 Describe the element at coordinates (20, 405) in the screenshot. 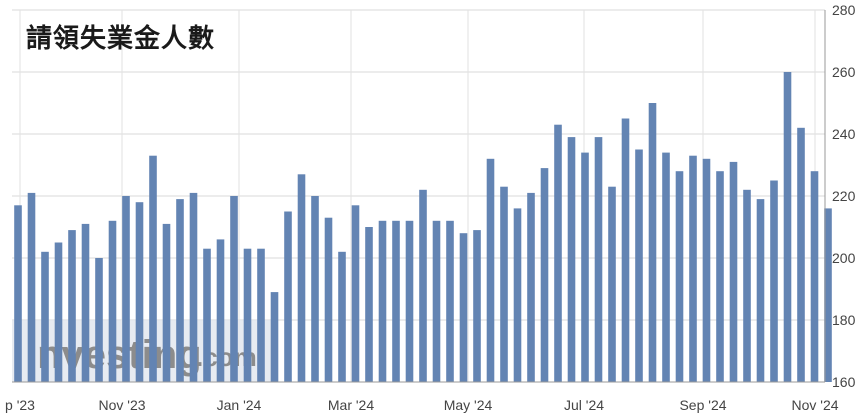

I see `x-tick-label: p '23` at that location.